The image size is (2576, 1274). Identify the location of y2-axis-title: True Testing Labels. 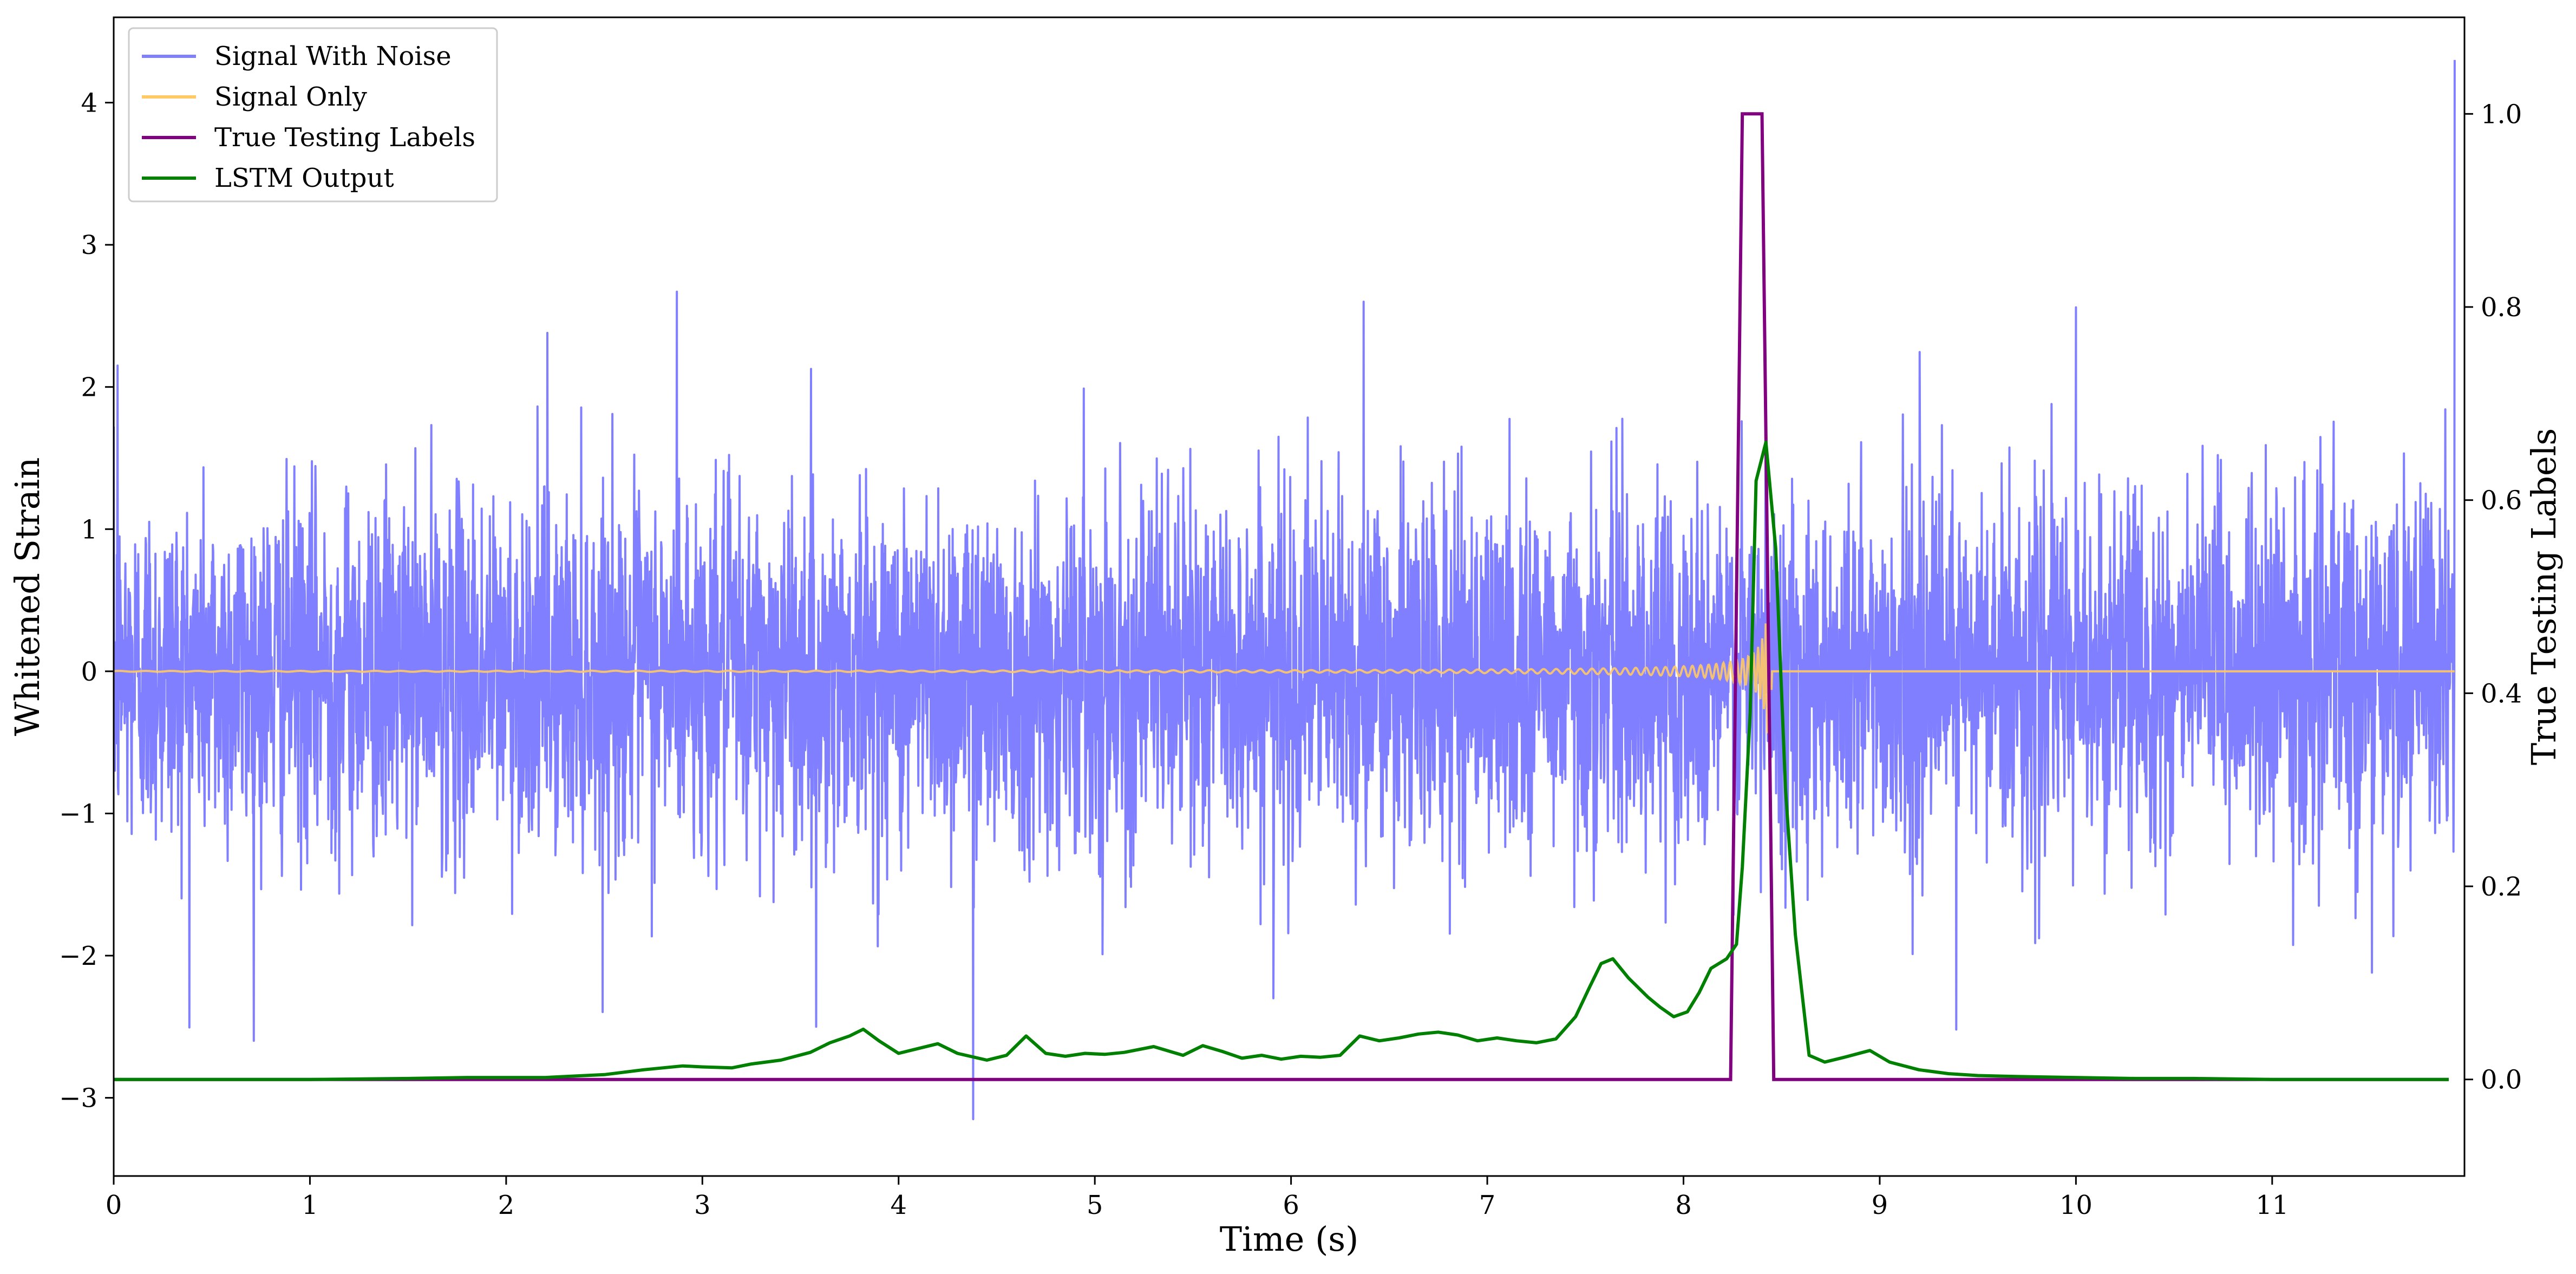
(2544, 597).